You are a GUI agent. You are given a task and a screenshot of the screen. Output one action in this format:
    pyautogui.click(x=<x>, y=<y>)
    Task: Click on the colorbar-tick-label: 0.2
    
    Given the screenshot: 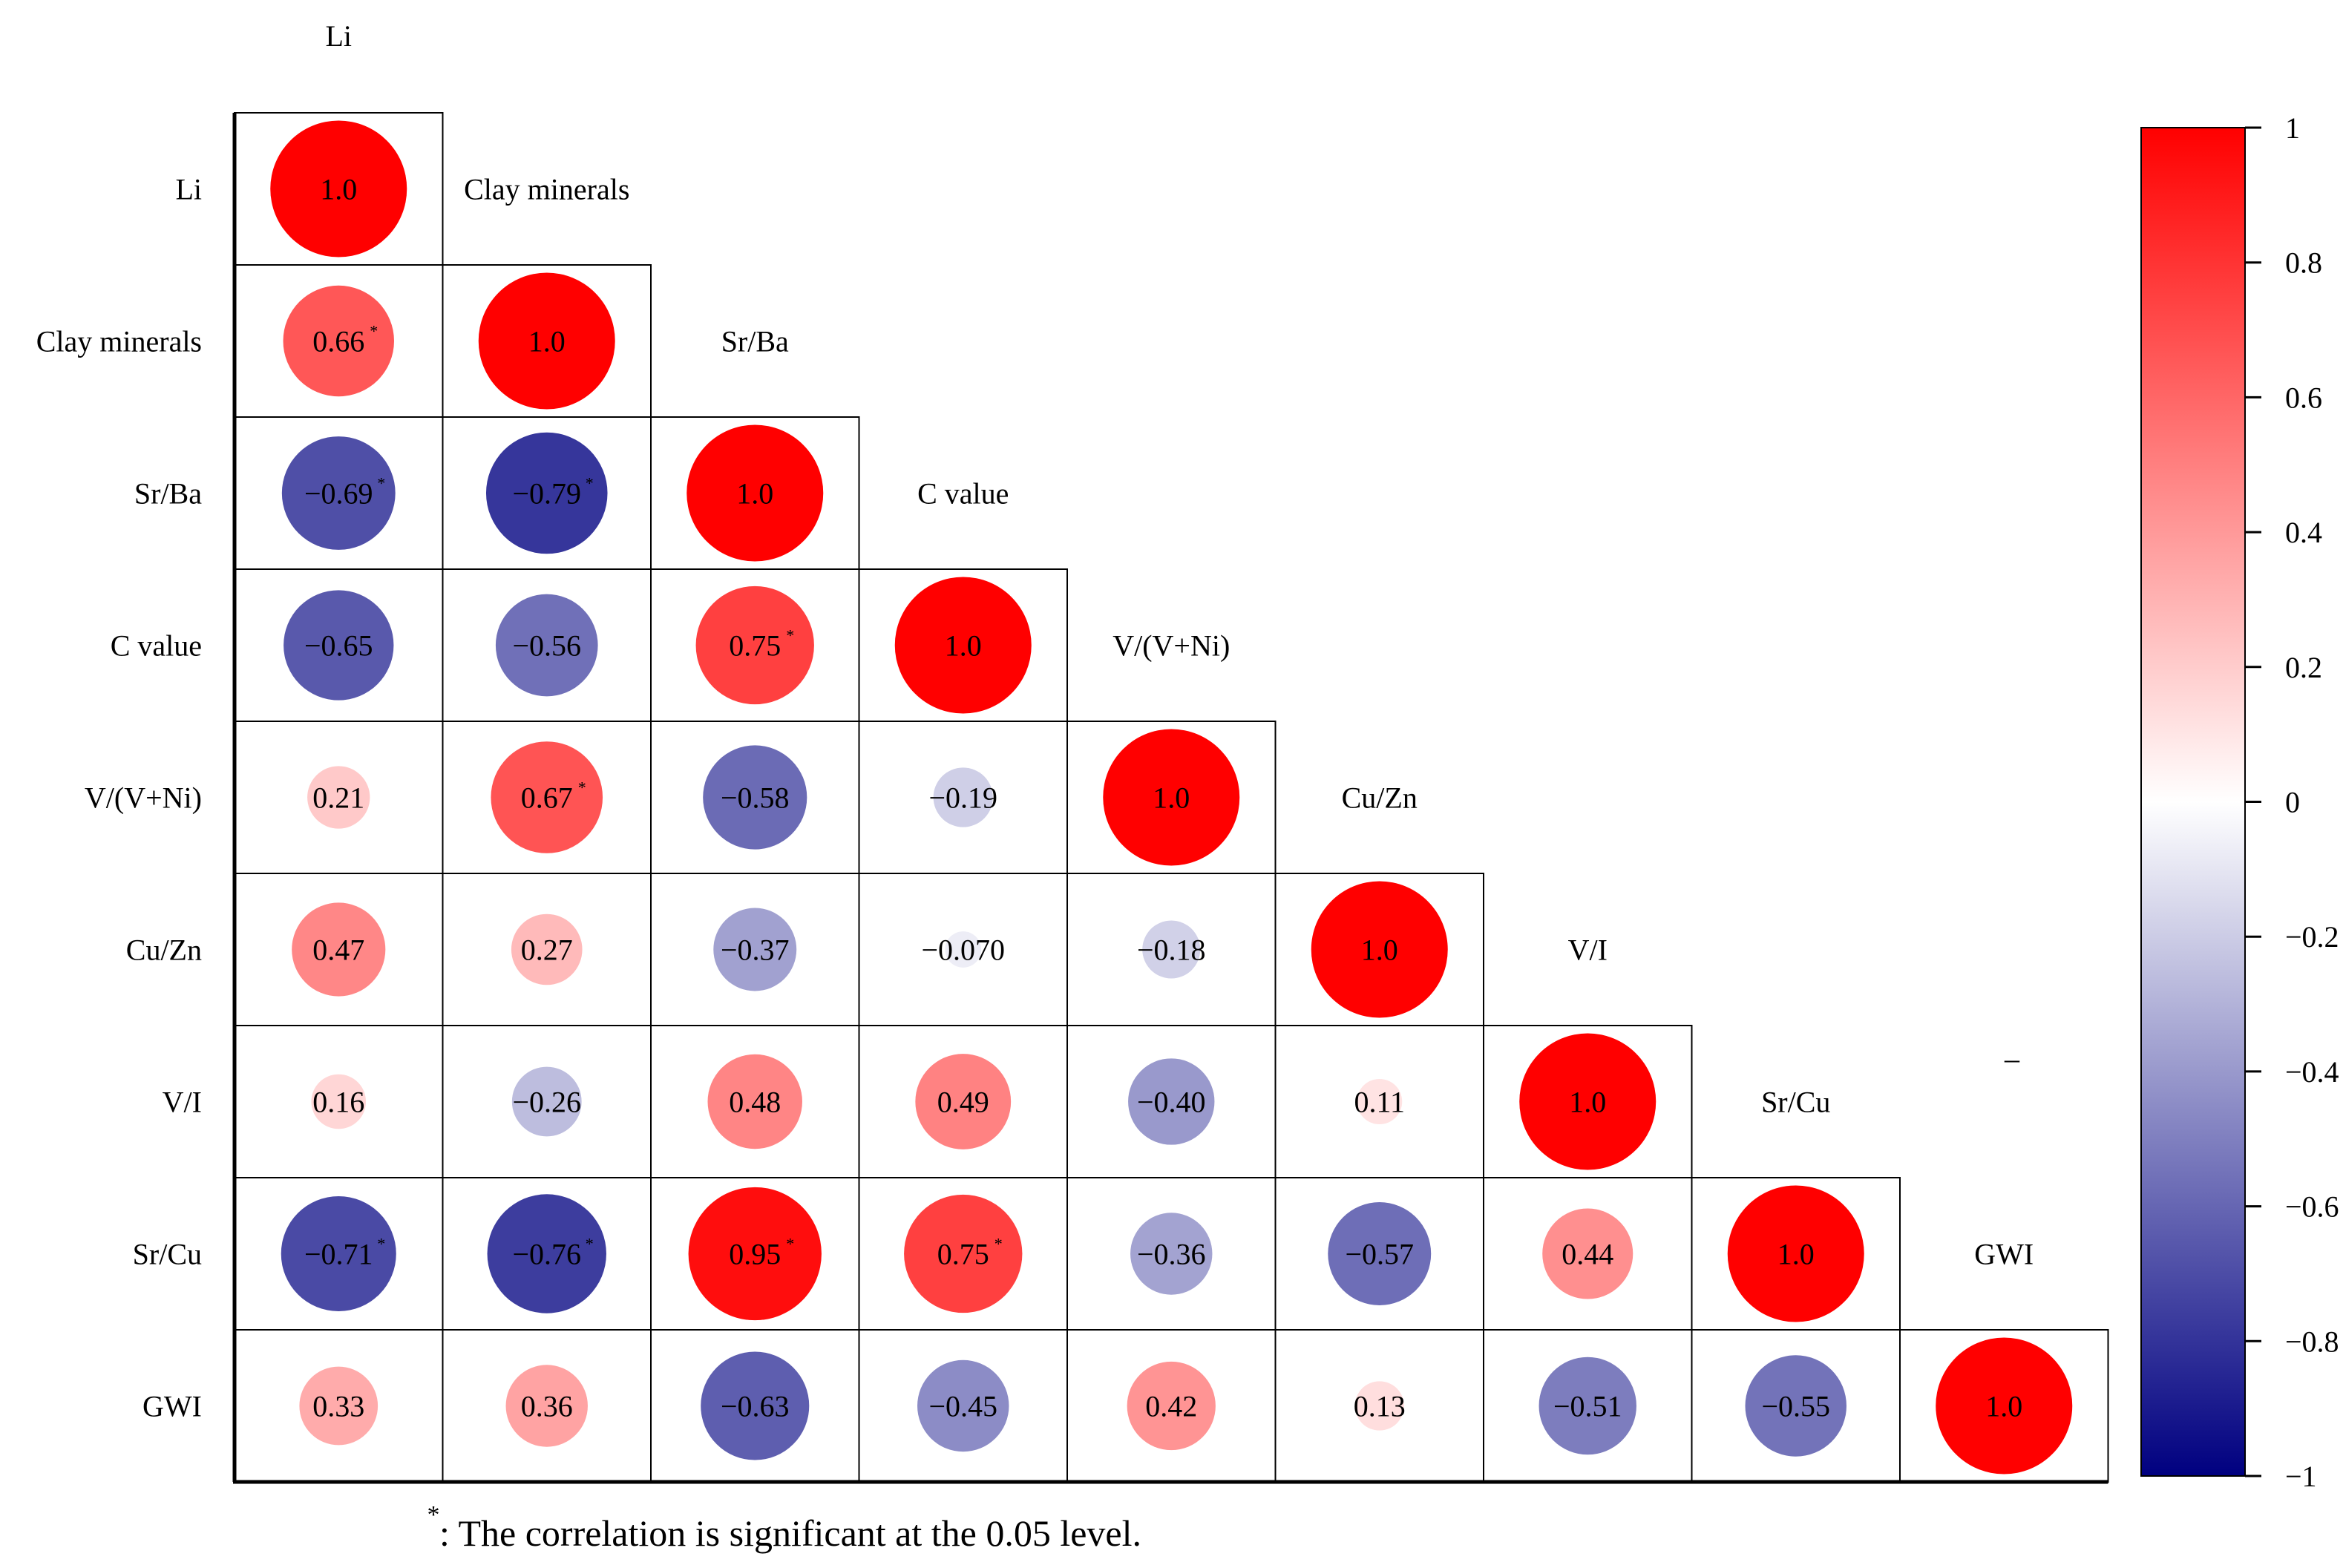 What is the action you would take?
    pyautogui.click(x=2303, y=667)
    